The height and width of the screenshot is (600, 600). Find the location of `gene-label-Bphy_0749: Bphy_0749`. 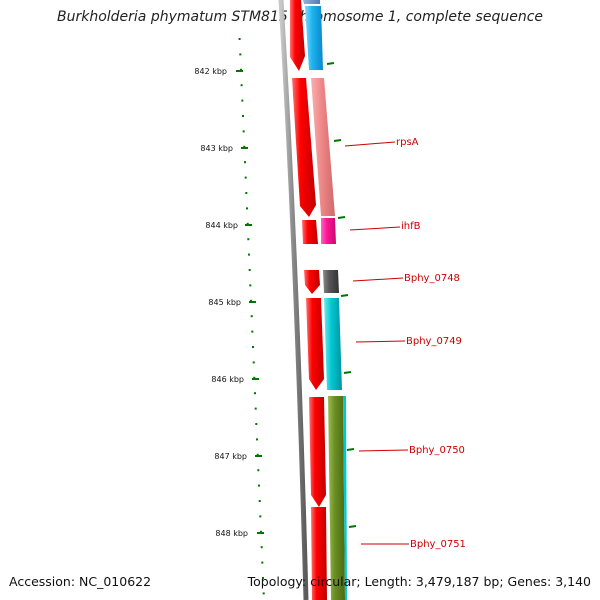

gene-label-Bphy_0749: Bphy_0749 is located at coordinates (434, 341).